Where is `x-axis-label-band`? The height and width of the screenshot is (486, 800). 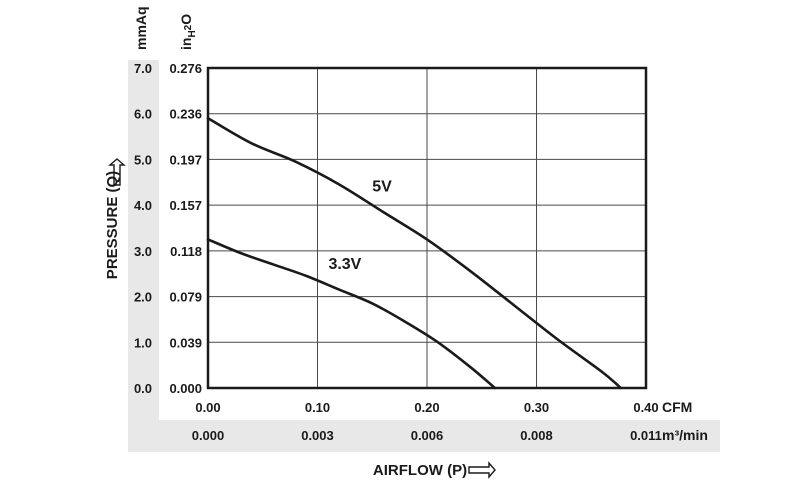
x-axis-label-band is located at coordinates (439, 436).